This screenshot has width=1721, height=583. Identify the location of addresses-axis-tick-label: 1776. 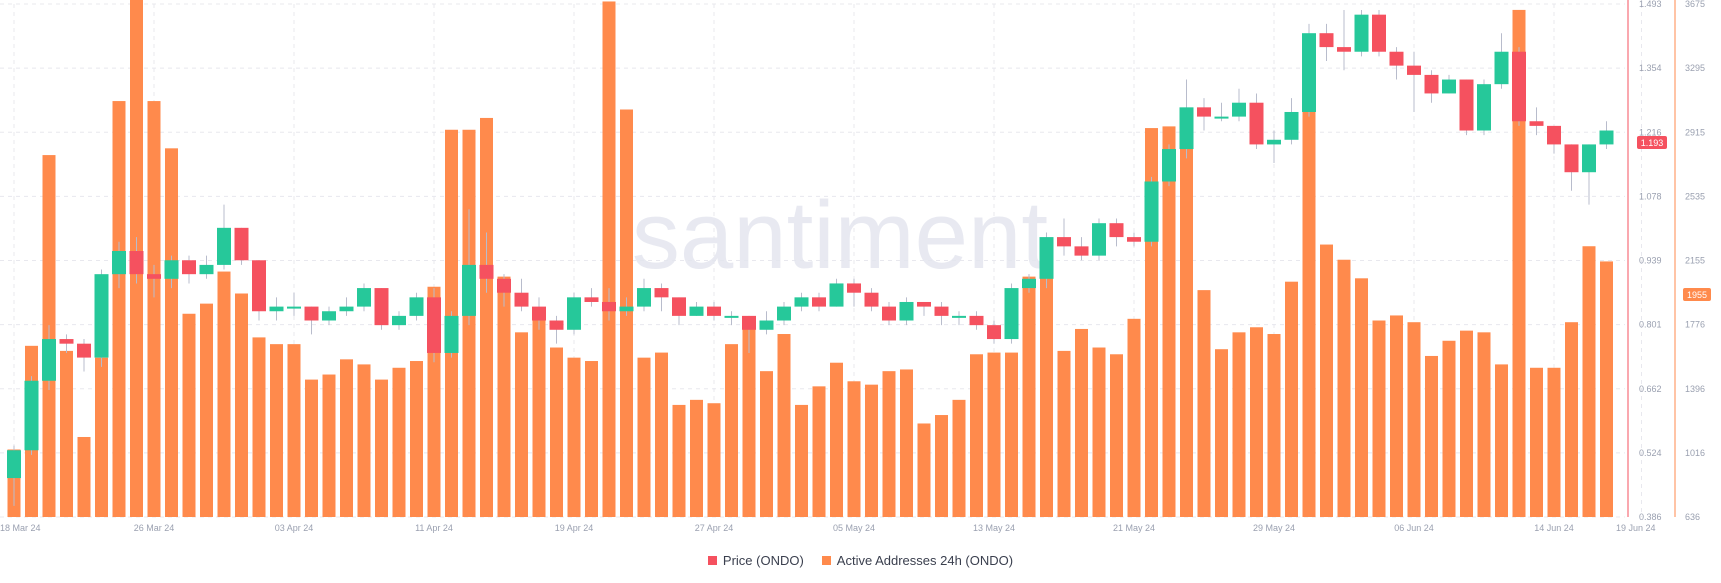
(1695, 325).